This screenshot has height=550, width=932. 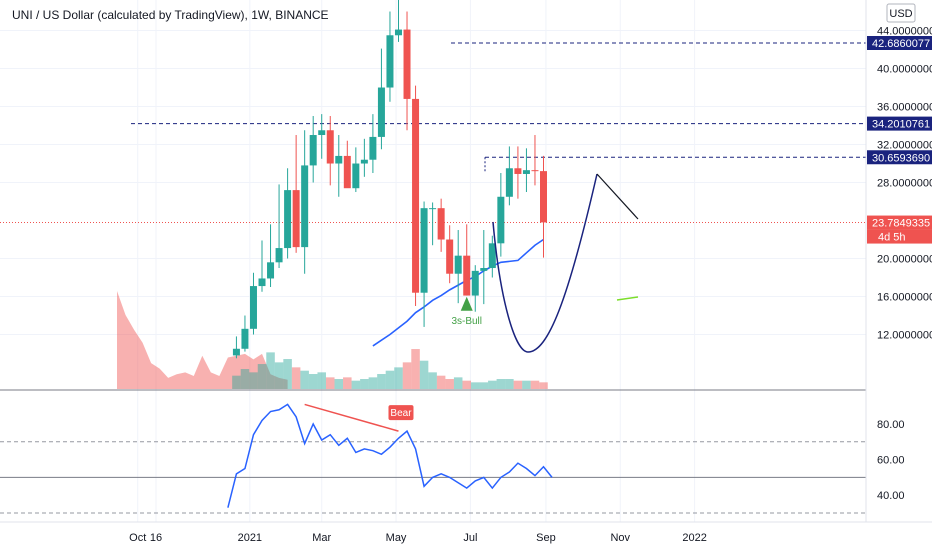 I want to click on price-tag-label: 34.2010761, so click(x=901, y=125).